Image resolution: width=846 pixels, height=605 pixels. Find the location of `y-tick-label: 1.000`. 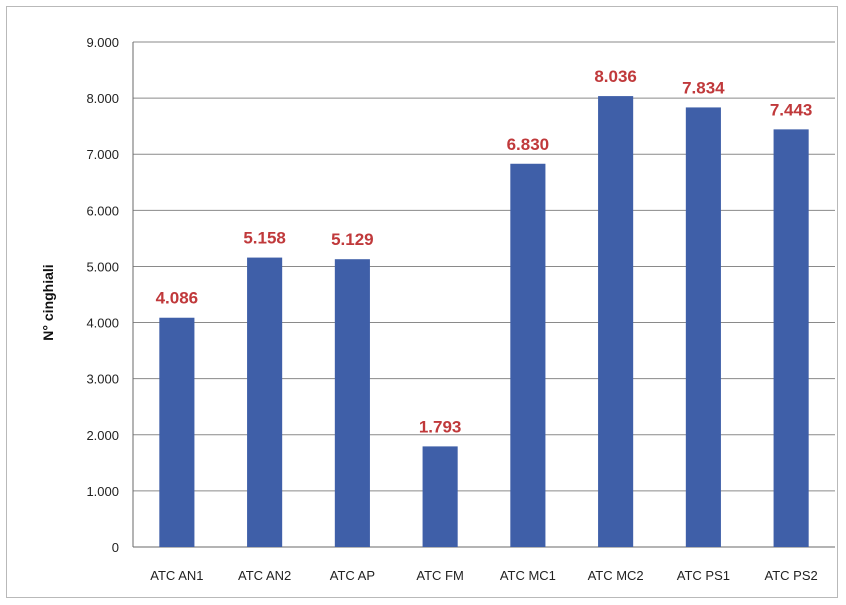

y-tick-label: 1.000 is located at coordinates (102, 491).